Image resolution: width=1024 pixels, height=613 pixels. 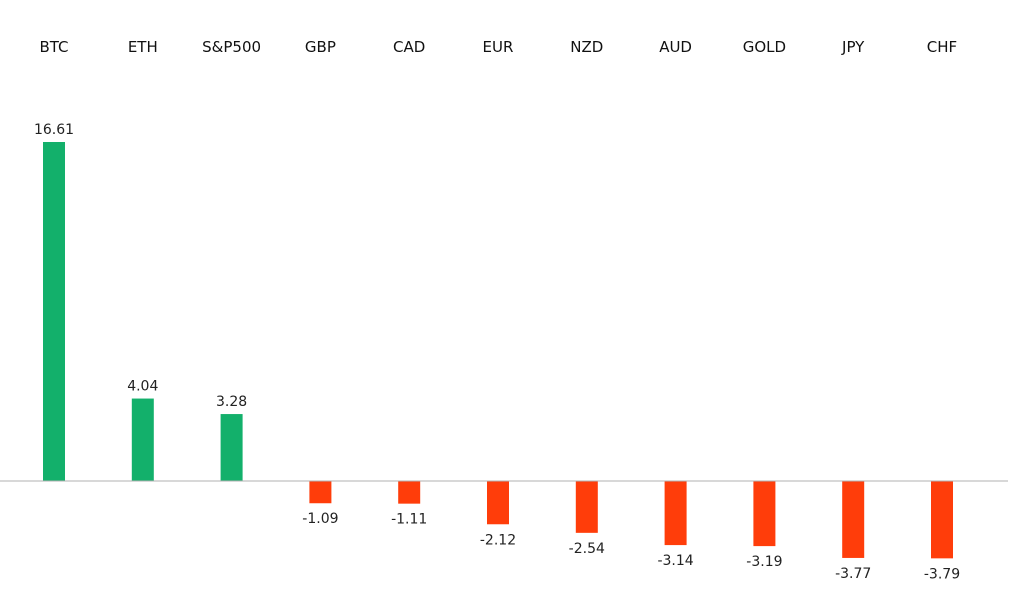 What do you see at coordinates (764, 562) in the screenshot?
I see `value-label-gold: -3.19` at bounding box center [764, 562].